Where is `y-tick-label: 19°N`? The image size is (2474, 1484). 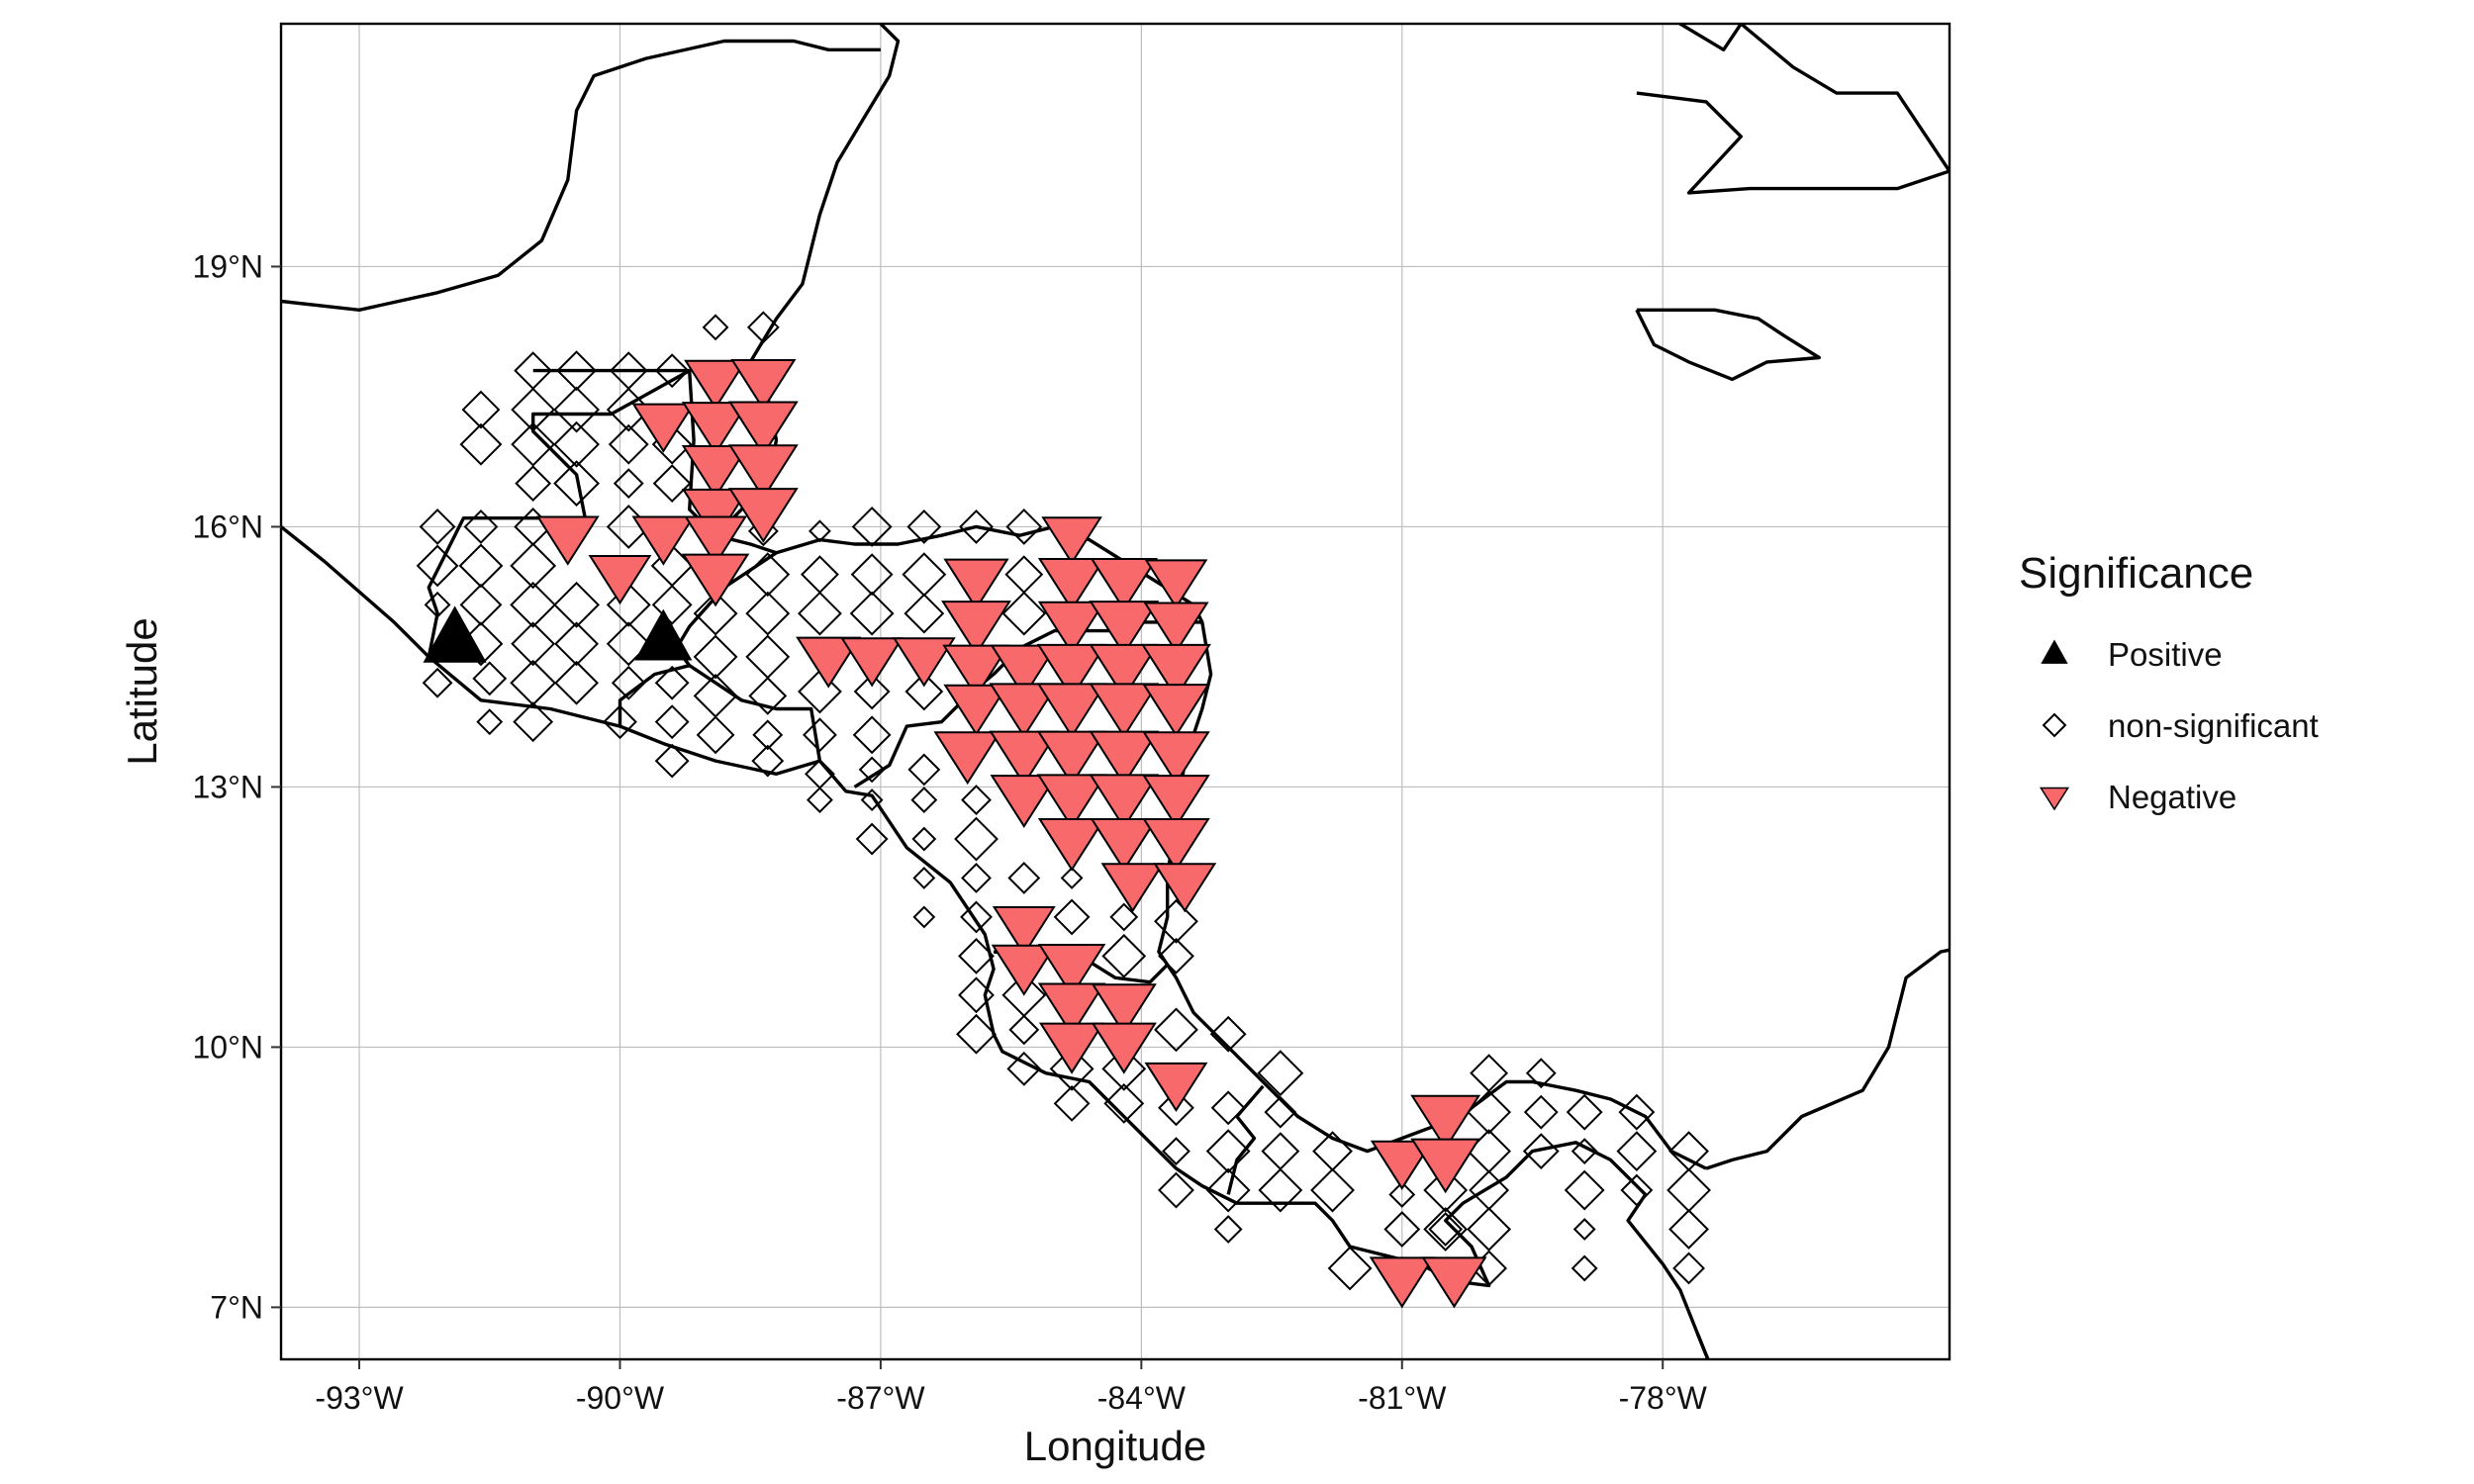
y-tick-label: 19°N is located at coordinates (229, 266).